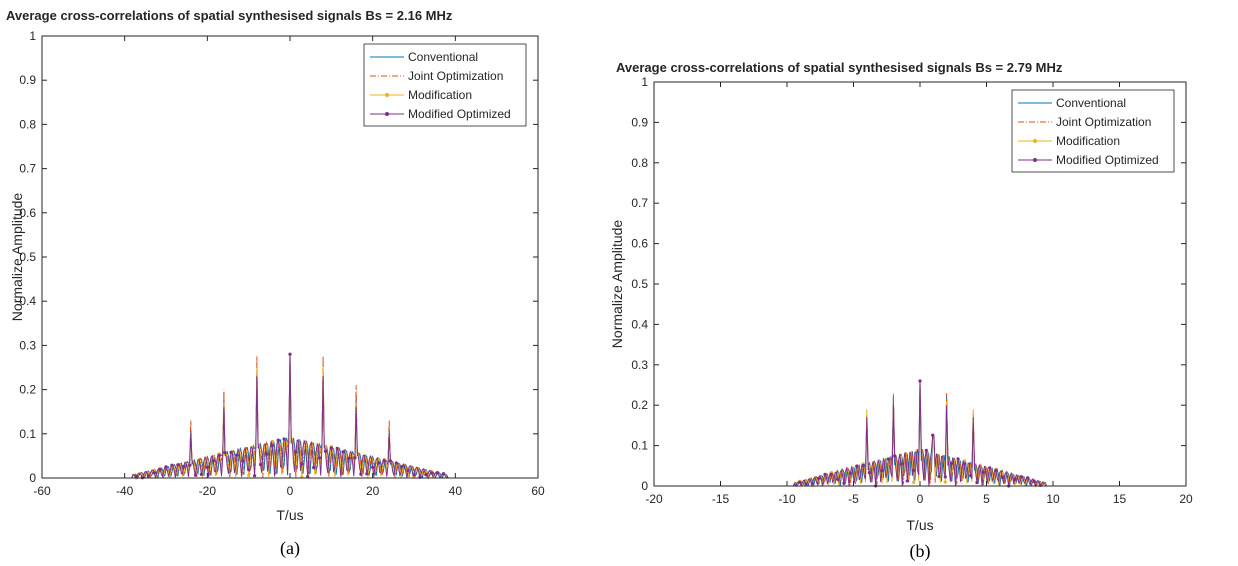 The height and width of the screenshot is (566, 1238). Describe the element at coordinates (290, 416) in the screenshot. I see `chart-a-series` at that location.